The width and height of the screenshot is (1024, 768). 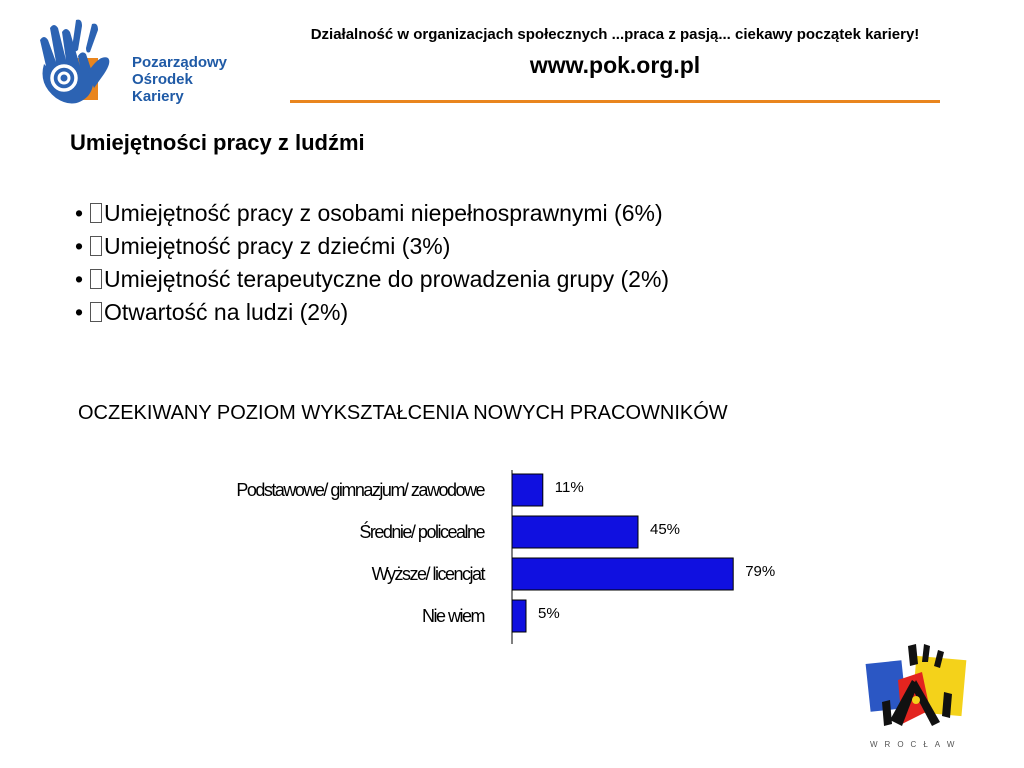 I want to click on list-item: • Otwartość na ludzi (2%), so click(x=369, y=312).